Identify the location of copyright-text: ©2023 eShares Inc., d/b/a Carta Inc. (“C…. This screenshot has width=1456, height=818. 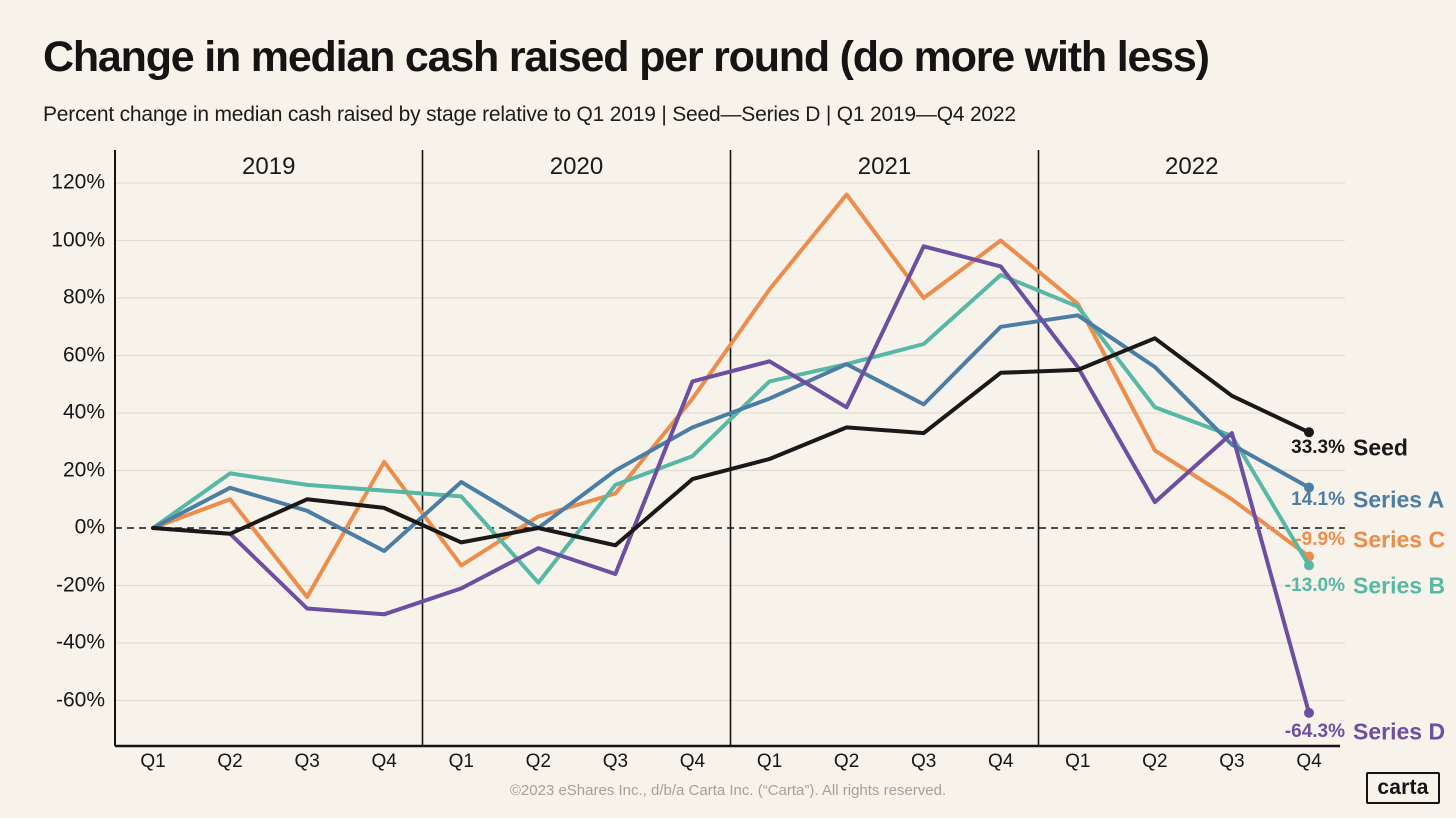
(728, 790).